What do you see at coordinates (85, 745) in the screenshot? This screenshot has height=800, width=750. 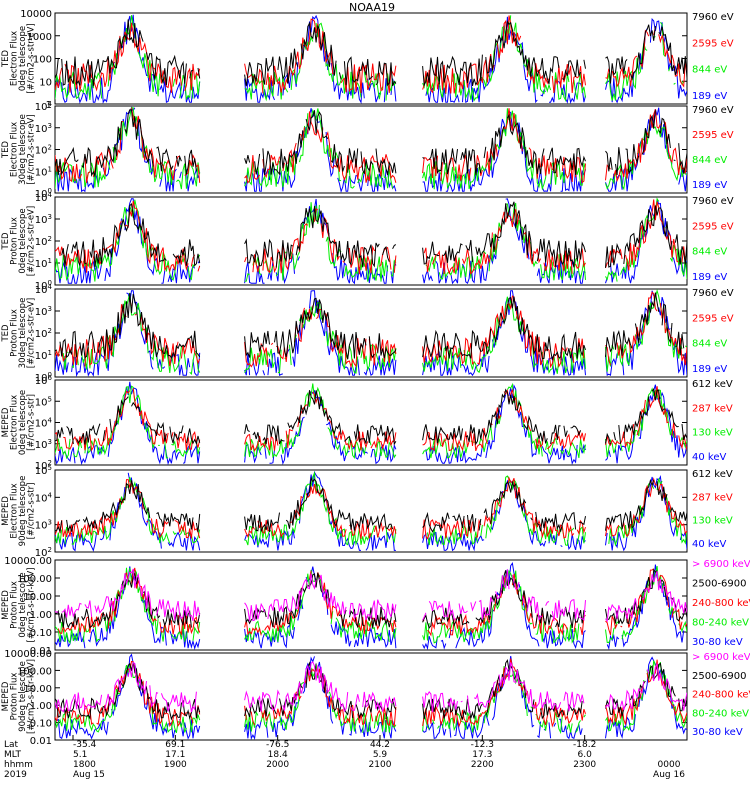 I see `x-col-lat: -35.4` at bounding box center [85, 745].